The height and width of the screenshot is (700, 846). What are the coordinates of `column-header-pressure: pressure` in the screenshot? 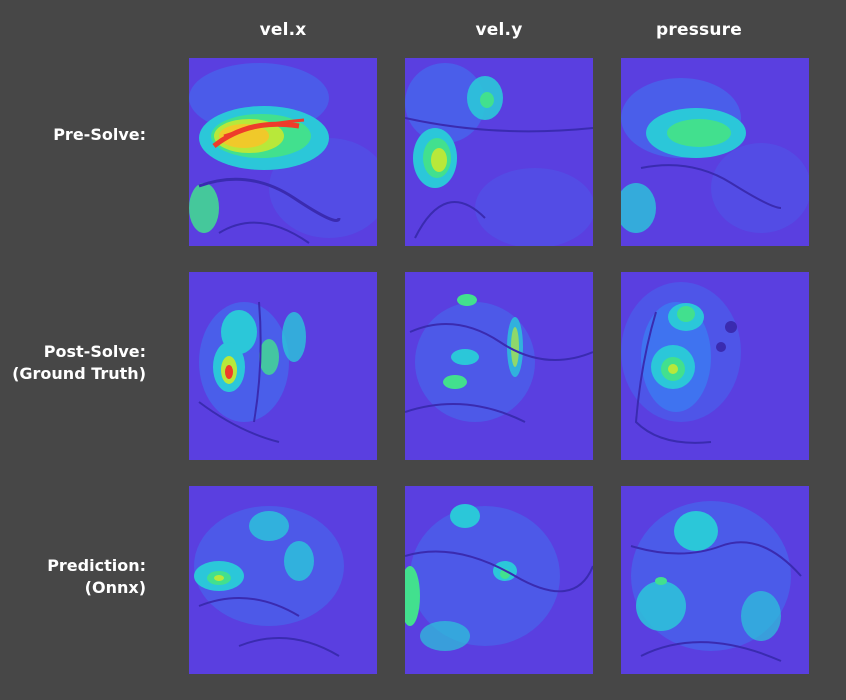 It's located at (699, 30).